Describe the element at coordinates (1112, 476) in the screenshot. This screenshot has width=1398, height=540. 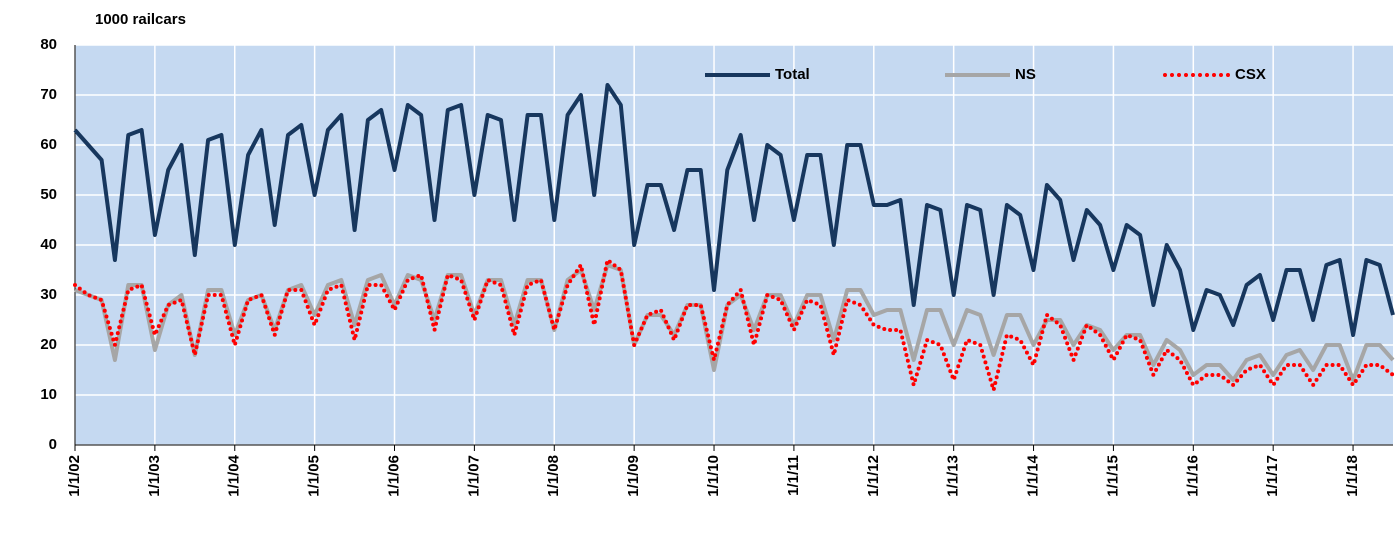
I see `x-tick-label: 1/1/15` at that location.